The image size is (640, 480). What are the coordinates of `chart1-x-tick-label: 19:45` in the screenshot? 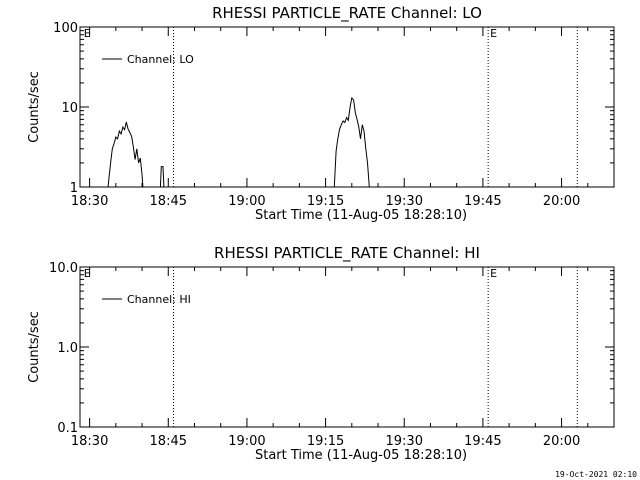 It's located at (482, 441).